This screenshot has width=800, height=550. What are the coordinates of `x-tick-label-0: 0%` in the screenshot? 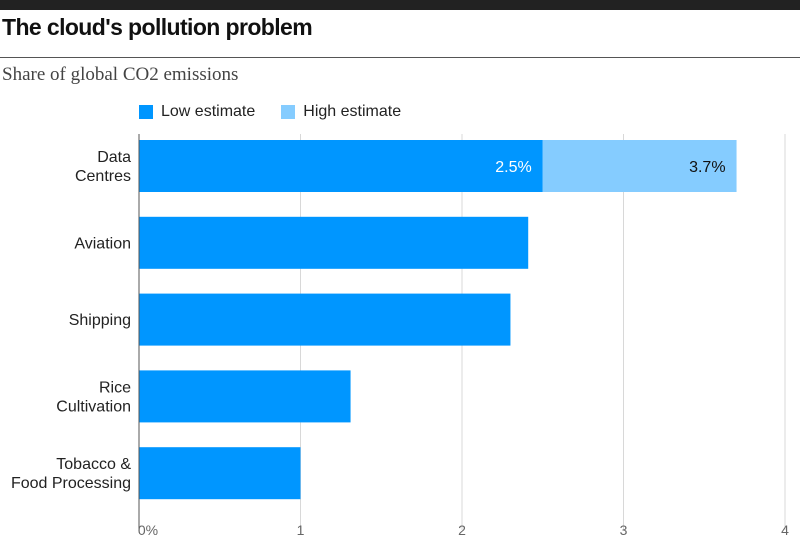 It's located at (148, 530).